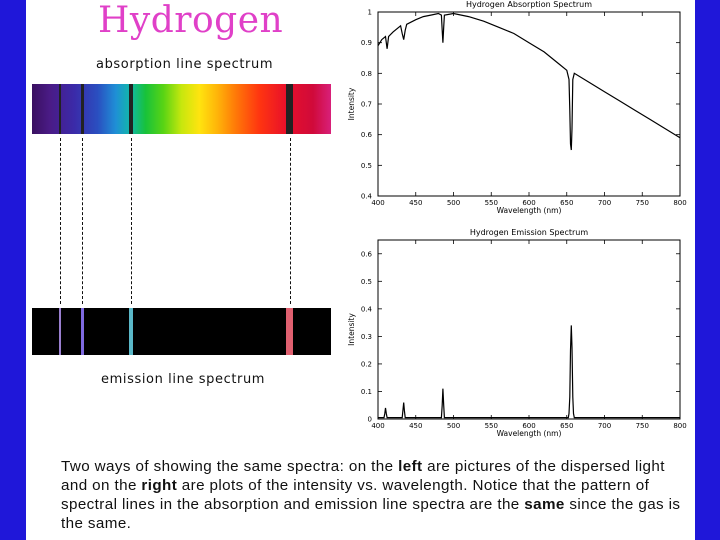 The height and width of the screenshot is (540, 720). Describe the element at coordinates (366, 392) in the screenshot. I see `y-tick-label: 0.1` at that location.